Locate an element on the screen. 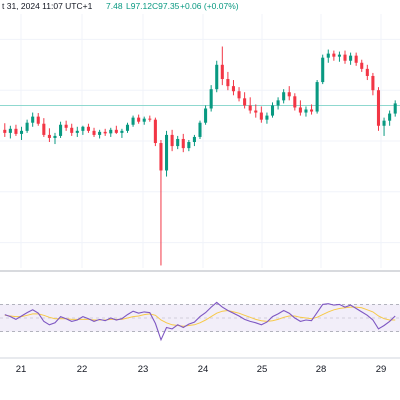 The width and height of the screenshot is (400, 400). rsi-band is located at coordinates (200, 318).